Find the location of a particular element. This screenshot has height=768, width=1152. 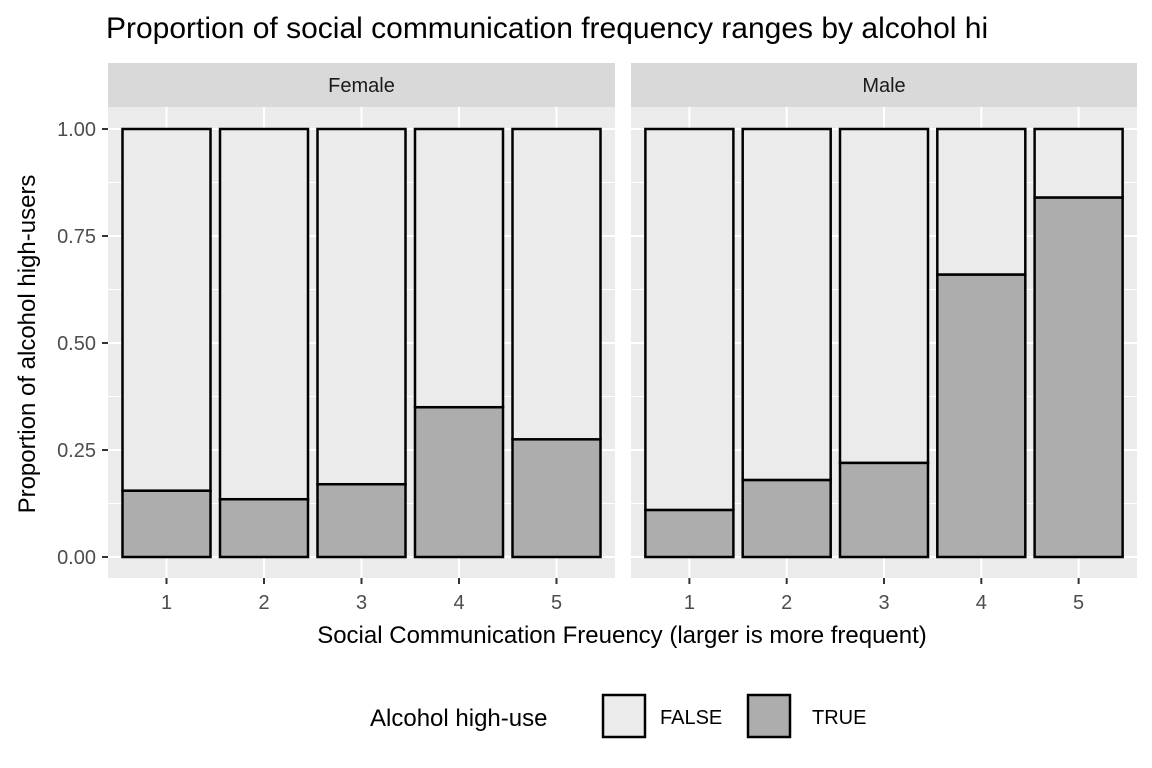

facet-strip-label: Male is located at coordinates (883, 86).